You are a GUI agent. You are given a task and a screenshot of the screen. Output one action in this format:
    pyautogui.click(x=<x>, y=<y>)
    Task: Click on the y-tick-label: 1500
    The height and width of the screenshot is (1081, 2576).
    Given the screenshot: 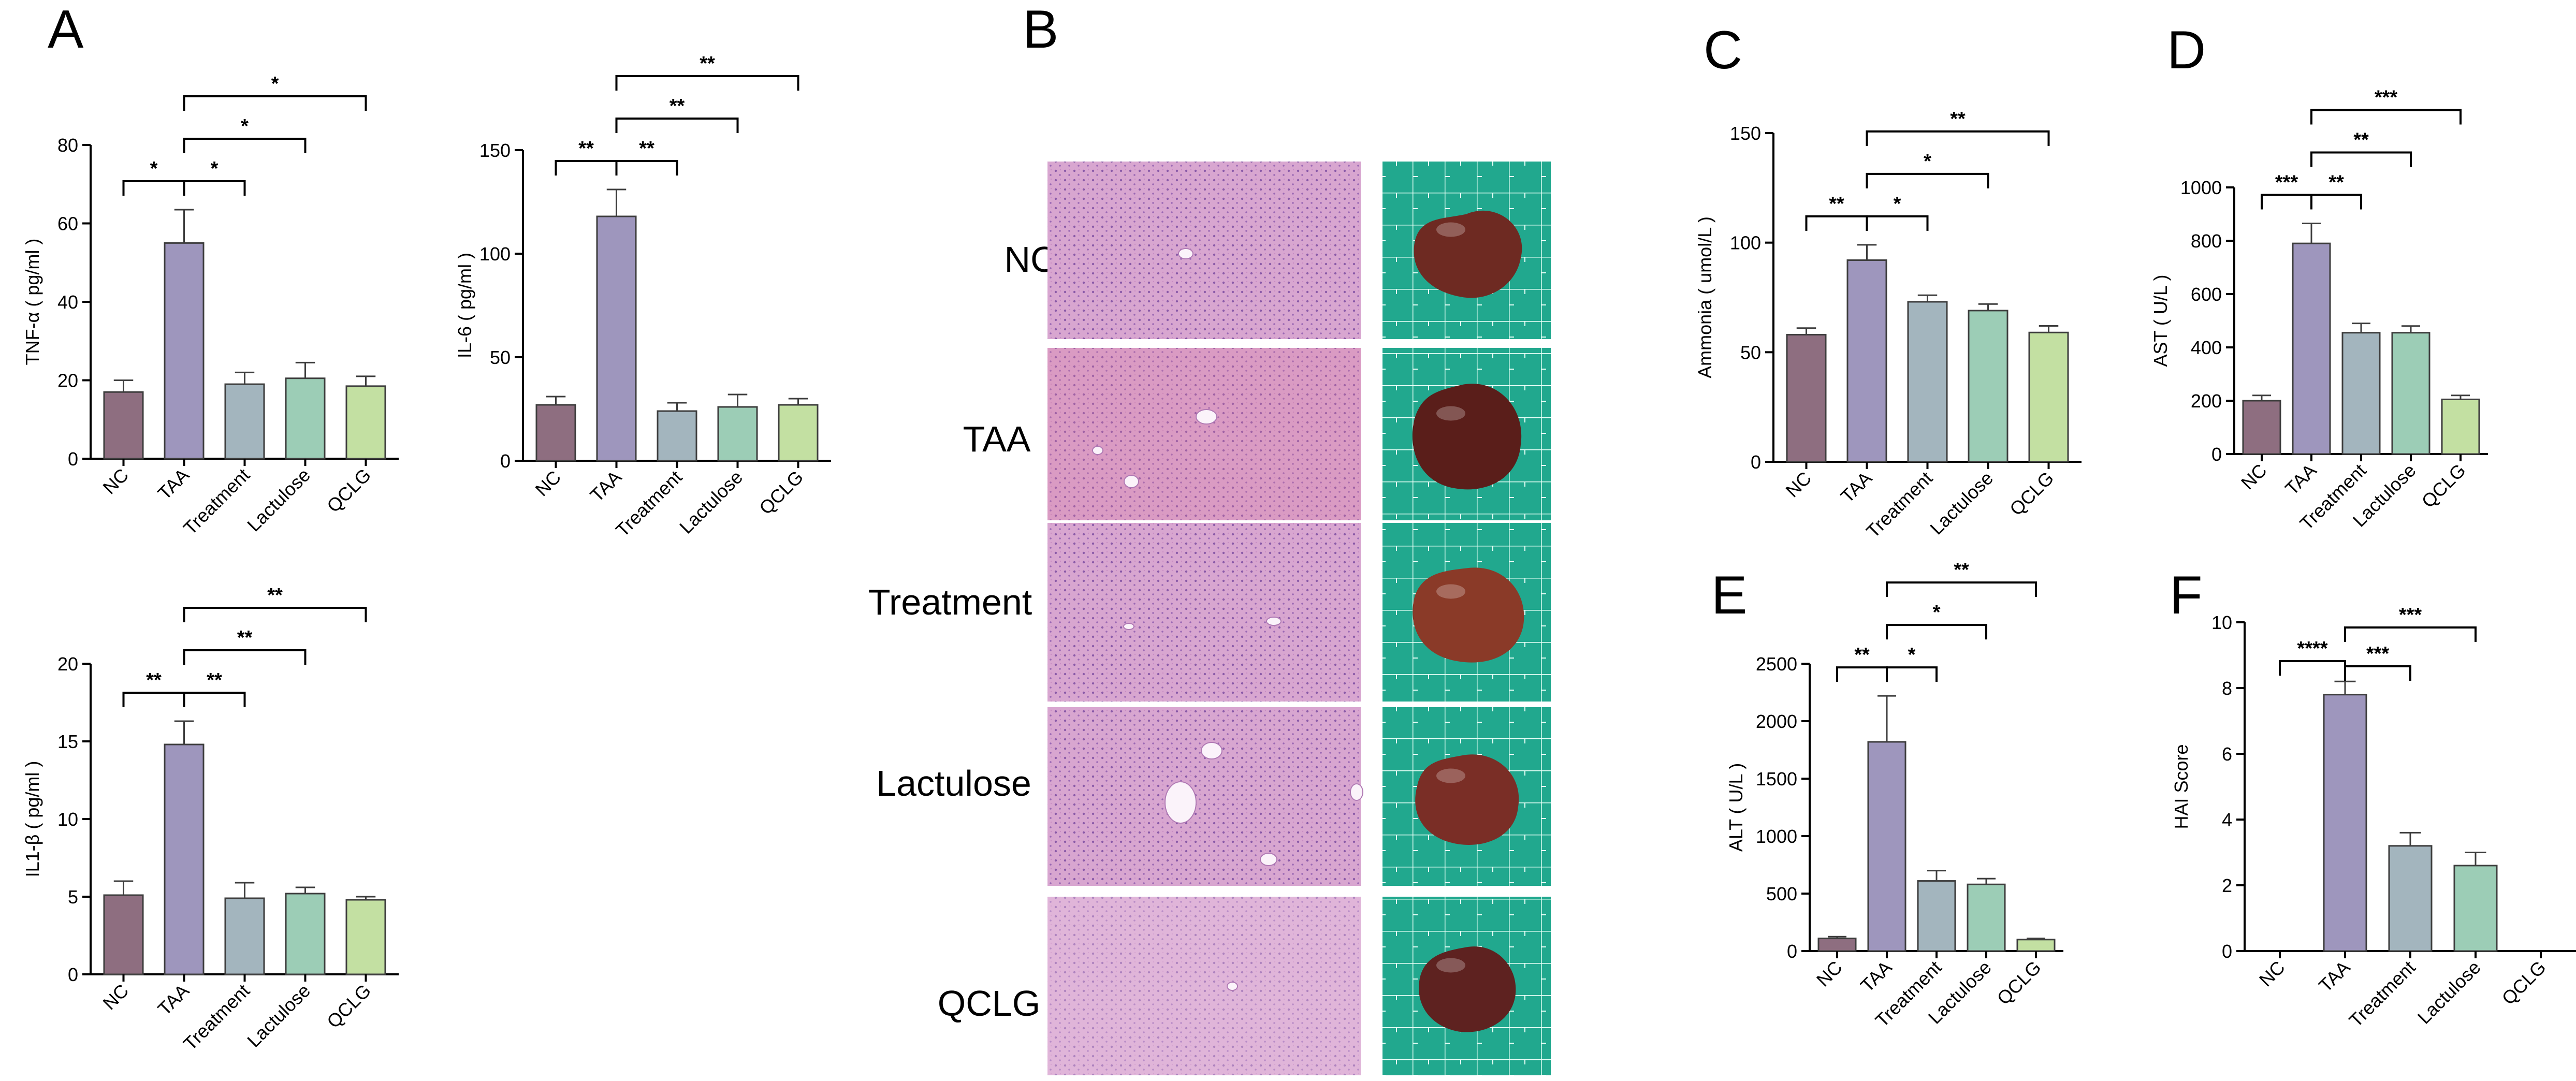 What is the action you would take?
    pyautogui.click(x=1777, y=779)
    